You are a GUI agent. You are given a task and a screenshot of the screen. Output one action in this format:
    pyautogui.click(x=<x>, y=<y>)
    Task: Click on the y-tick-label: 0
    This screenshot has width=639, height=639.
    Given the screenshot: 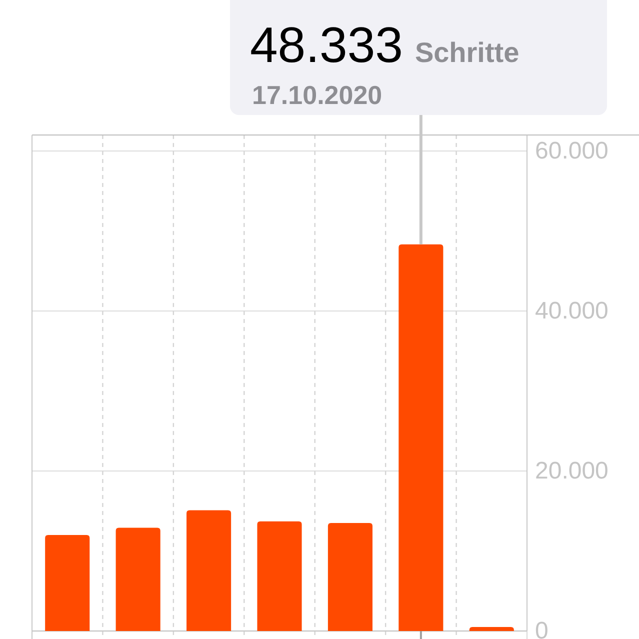 What is the action you would take?
    pyautogui.click(x=541, y=628)
    